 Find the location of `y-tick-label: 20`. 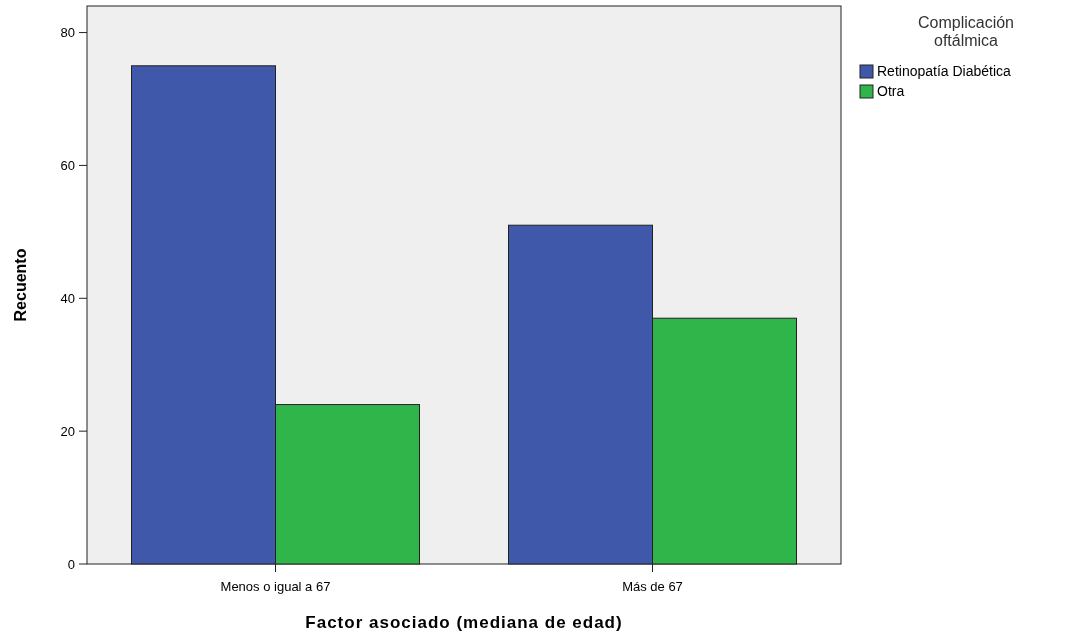

y-tick-label: 20 is located at coordinates (67, 431).